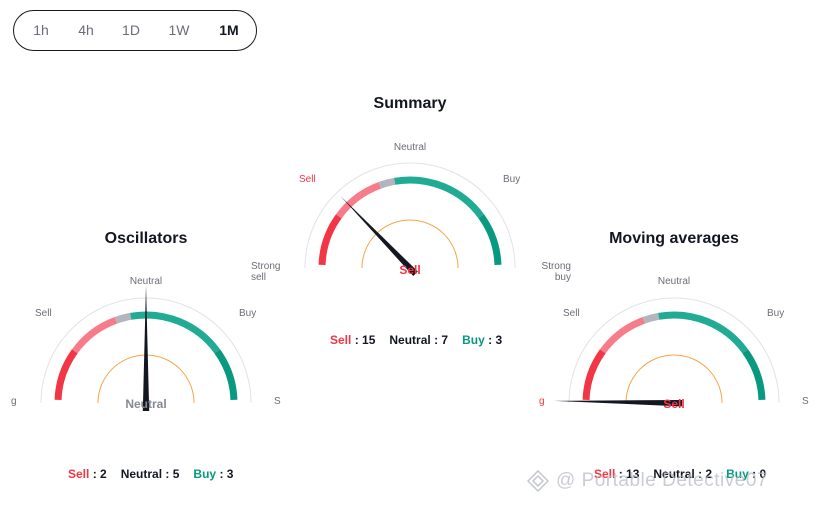 The image size is (829, 507). I want to click on summary-buy-count: : 3, so click(495, 340).